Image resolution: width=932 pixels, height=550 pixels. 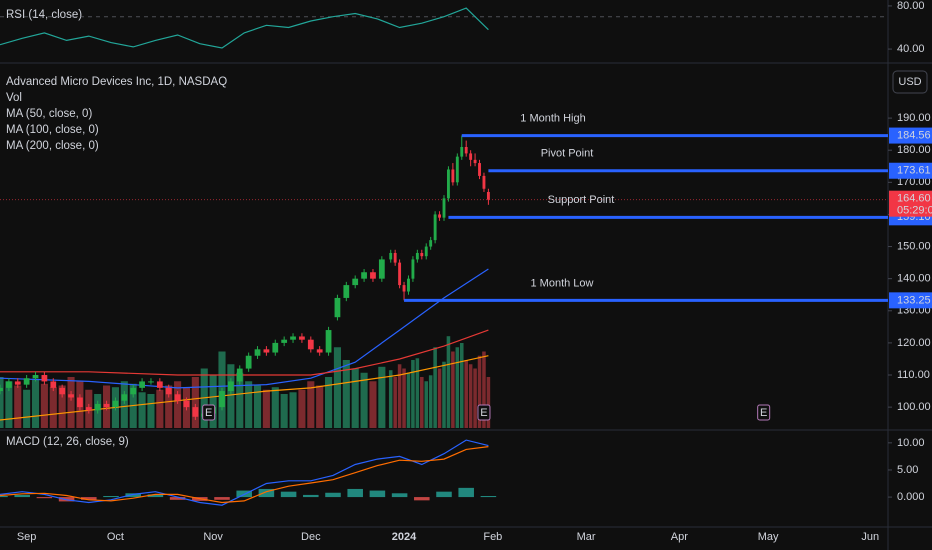 I want to click on level-label: Pivot Point, so click(x=567, y=154).